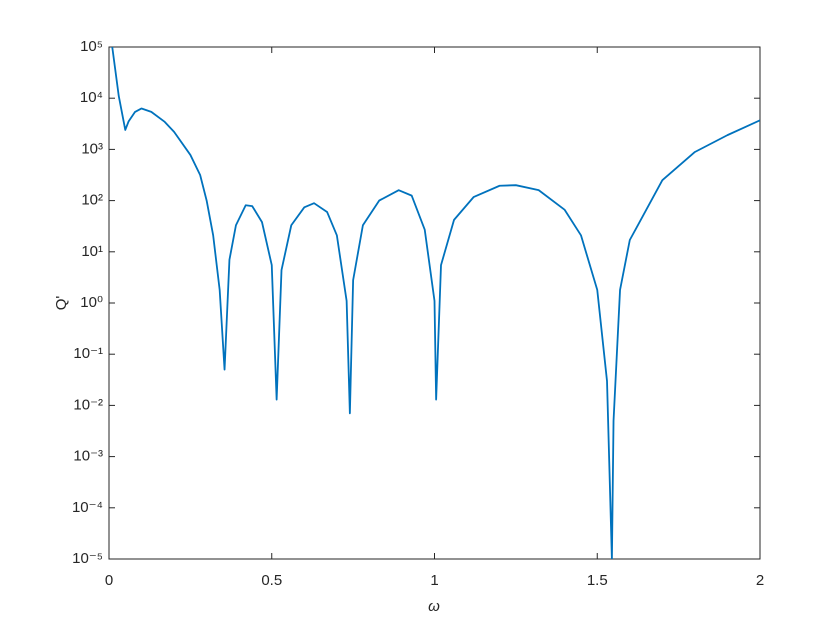 Image resolution: width=840 pixels, height=630 pixels. I want to click on x-tick-label: 0.5, so click(271, 580).